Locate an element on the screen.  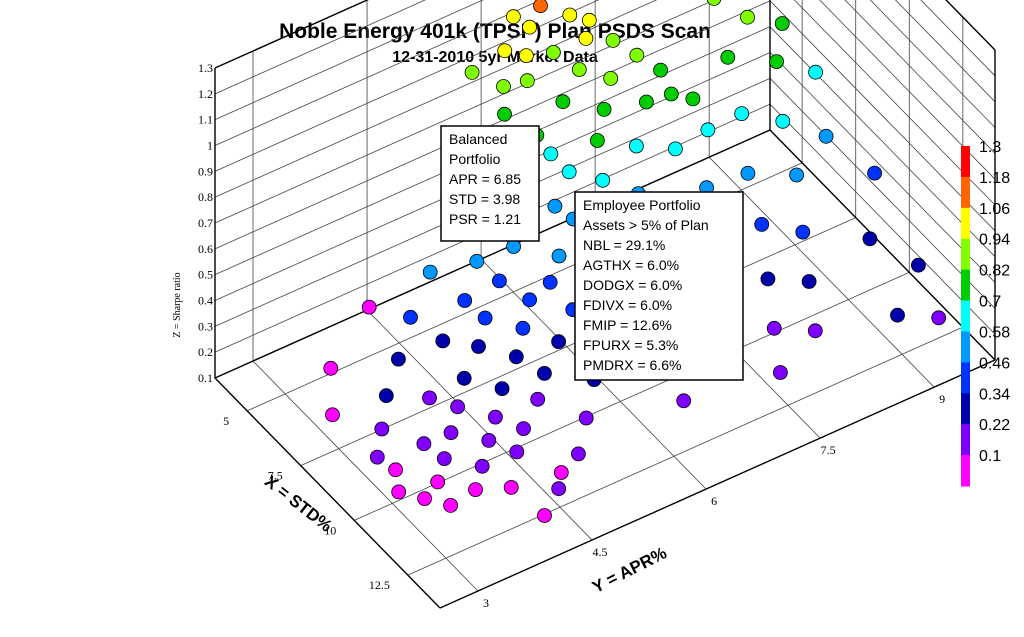
y-tick-label: 4.5 is located at coordinates (600, 552).